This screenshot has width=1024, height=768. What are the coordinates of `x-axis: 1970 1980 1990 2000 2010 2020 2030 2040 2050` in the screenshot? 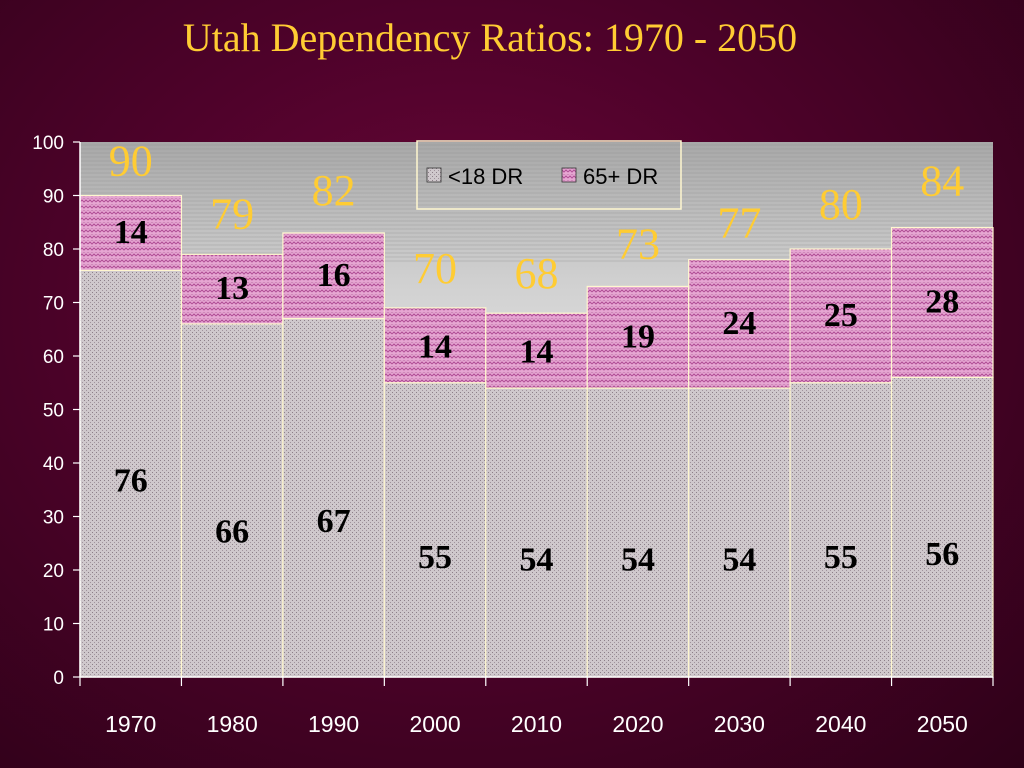 It's located at (536, 707).